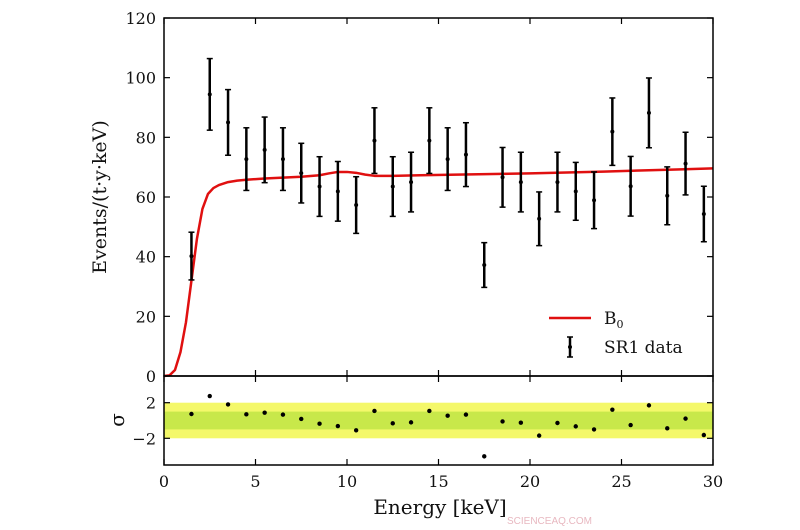  What do you see at coordinates (570, 347) in the screenshot?
I see `legend-marker-sr1` at bounding box center [570, 347].